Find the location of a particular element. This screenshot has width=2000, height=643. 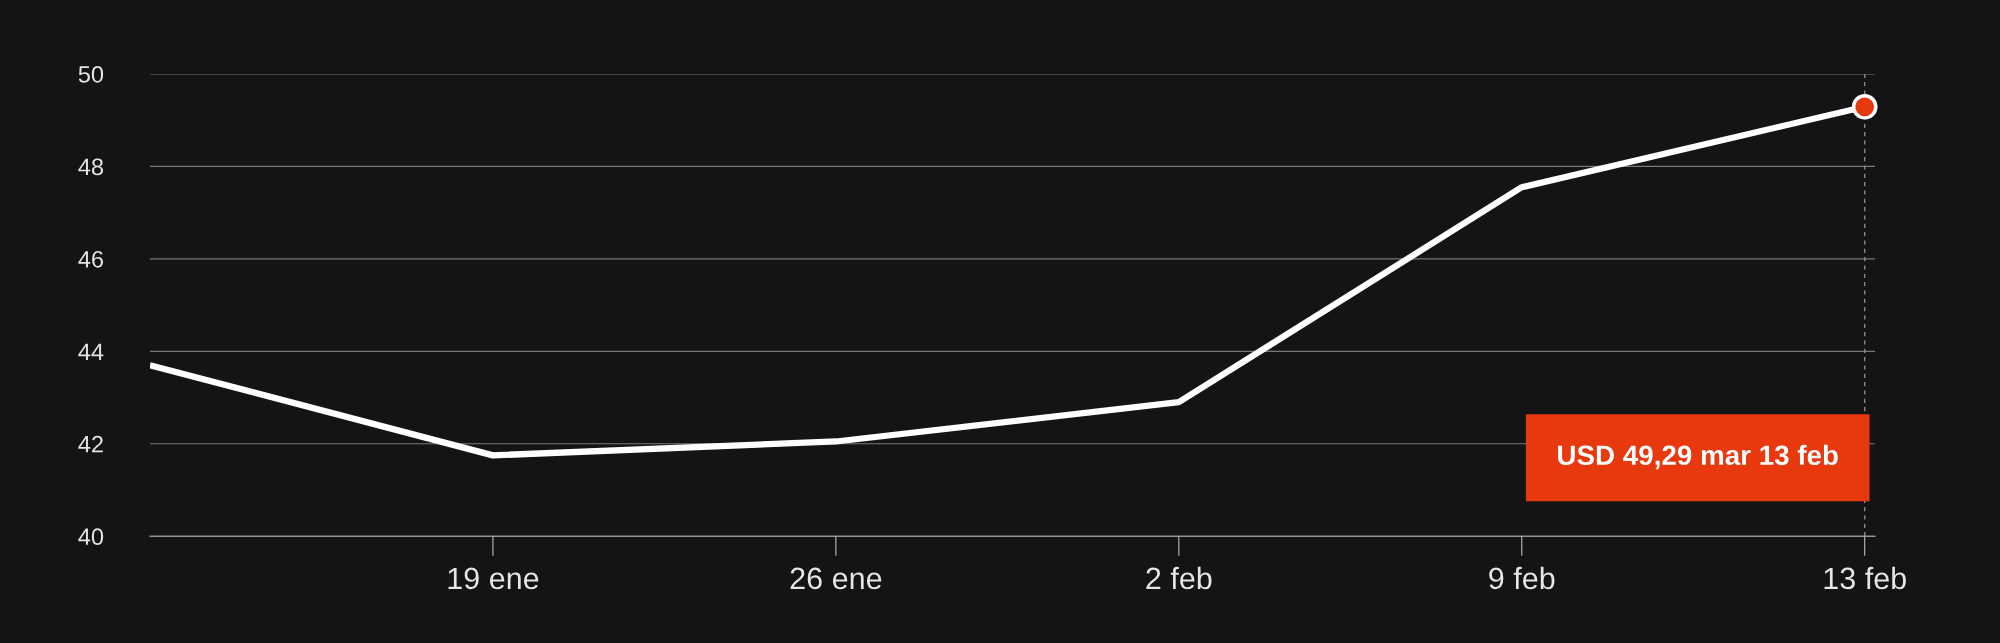

x-tick-label: 9 feb is located at coordinates (1522, 578).